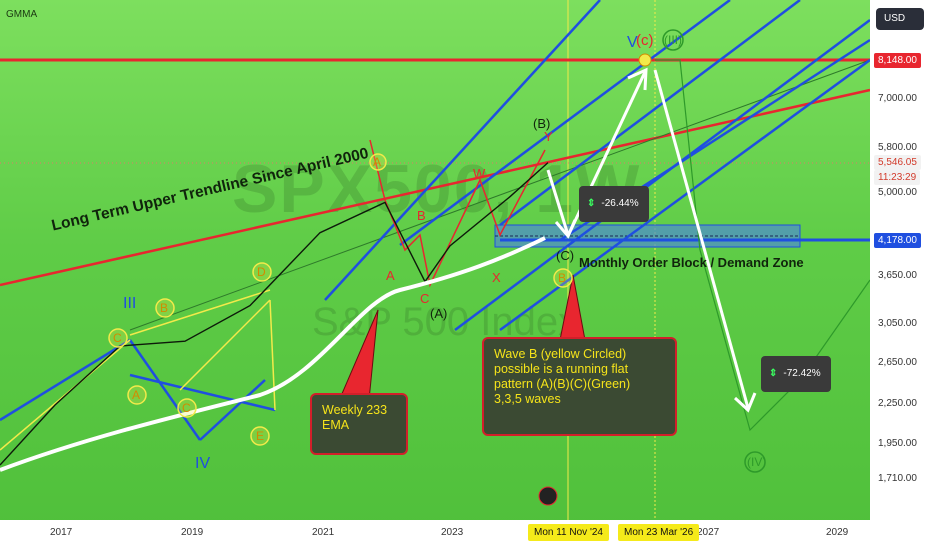  I want to click on wave-v-blue: V, so click(632, 42).